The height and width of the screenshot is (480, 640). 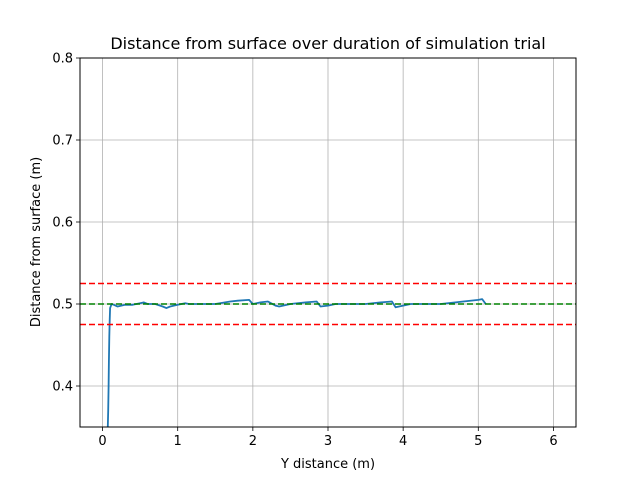 I want to click on x-tick-label-4: 4, so click(x=403, y=441).